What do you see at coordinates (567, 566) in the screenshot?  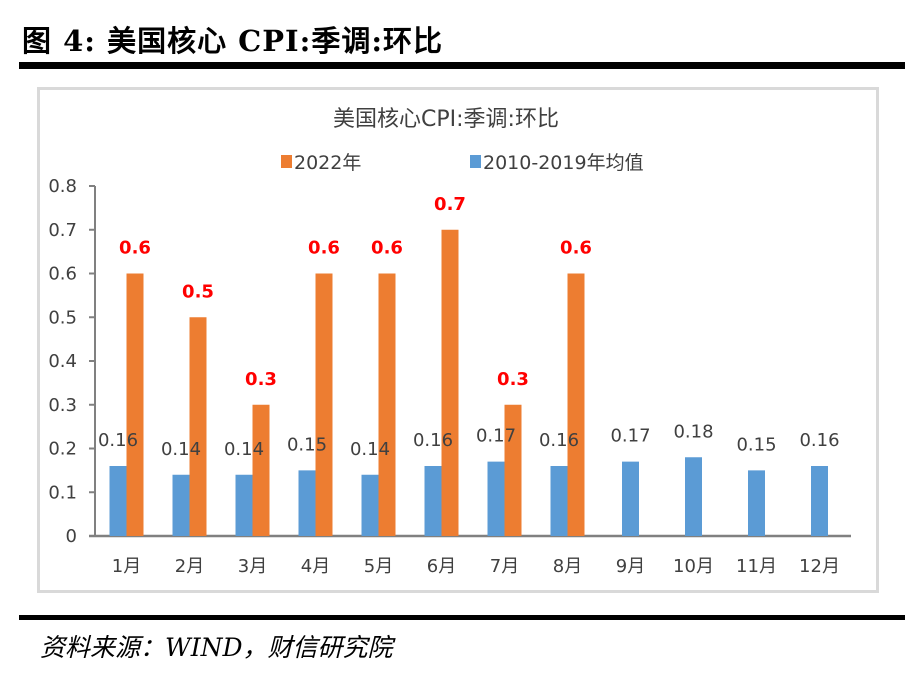 I see `x-tick-label: 8月` at bounding box center [567, 566].